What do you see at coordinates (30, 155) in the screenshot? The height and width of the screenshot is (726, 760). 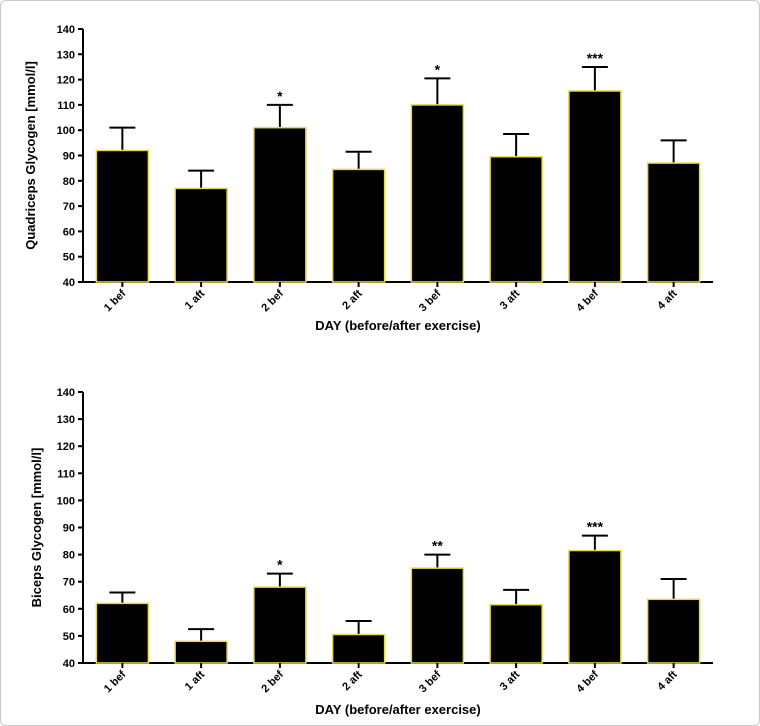 I see `y-axis-title: Quadriceps Glycogen [mmol/l]` at bounding box center [30, 155].